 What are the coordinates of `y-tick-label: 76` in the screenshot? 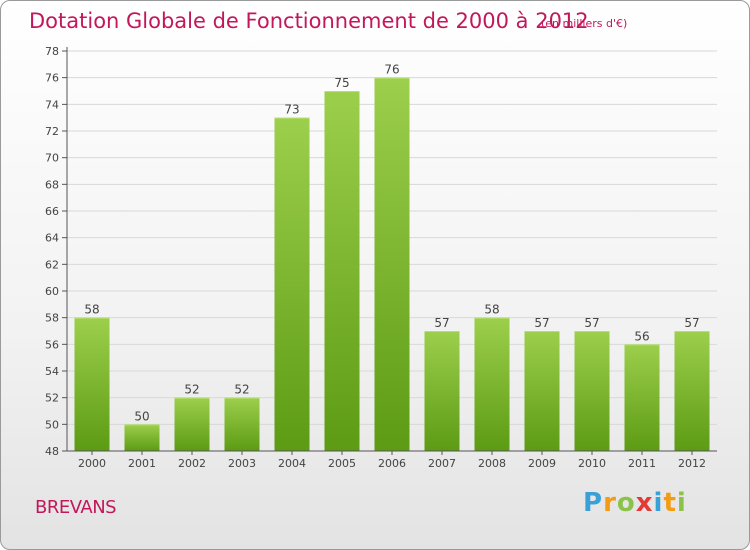 It's located at (52, 78).